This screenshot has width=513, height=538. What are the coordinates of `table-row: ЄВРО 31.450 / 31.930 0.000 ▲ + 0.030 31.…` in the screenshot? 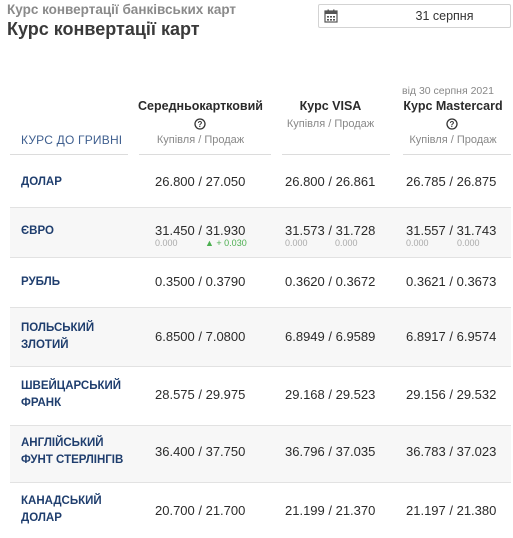 It's located at (260, 233).